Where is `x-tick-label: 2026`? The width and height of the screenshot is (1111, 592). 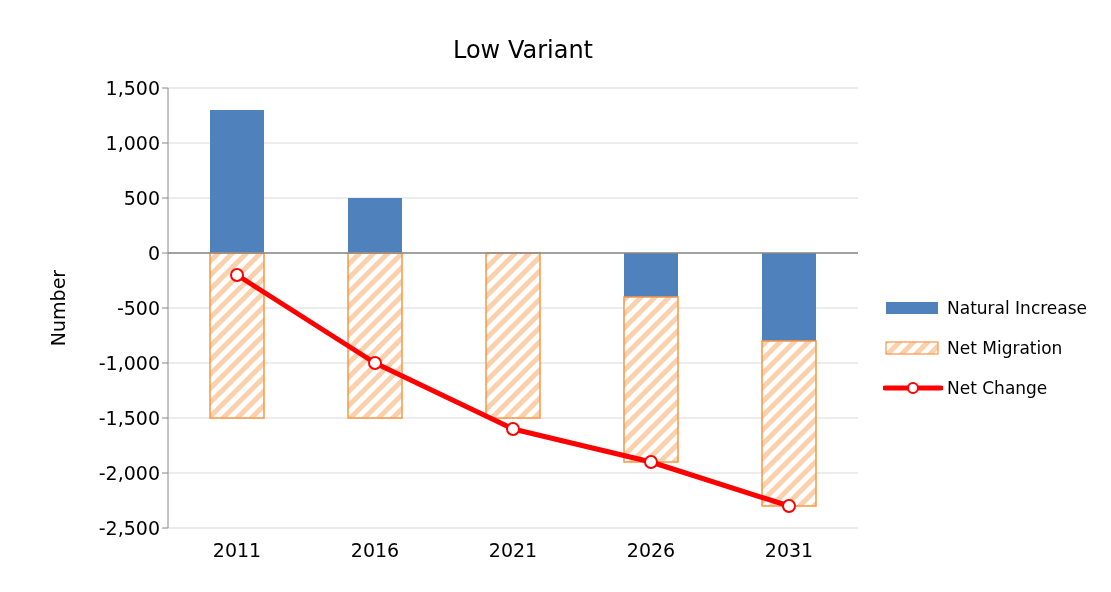 x-tick-label: 2026 is located at coordinates (651, 550).